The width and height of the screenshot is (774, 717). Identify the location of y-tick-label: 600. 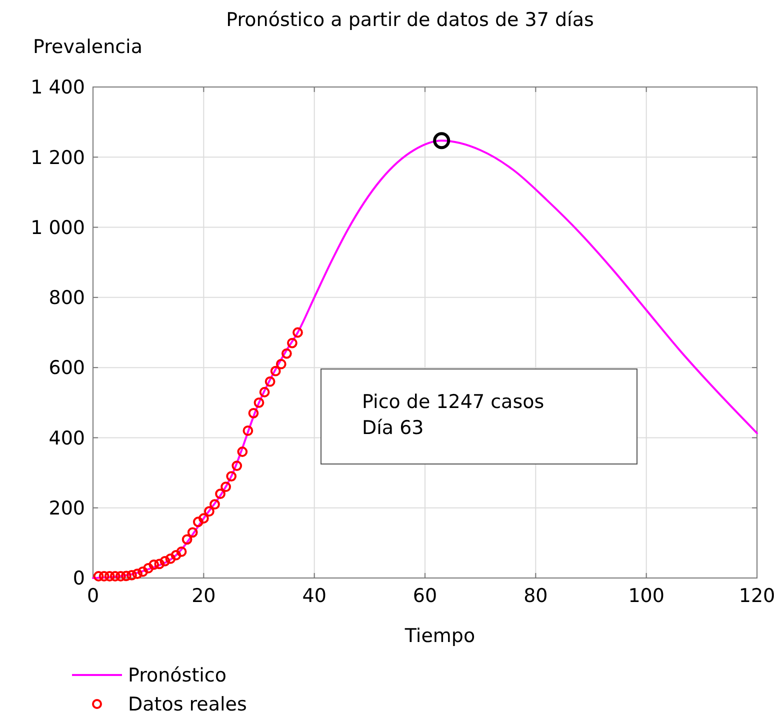
(66, 368).